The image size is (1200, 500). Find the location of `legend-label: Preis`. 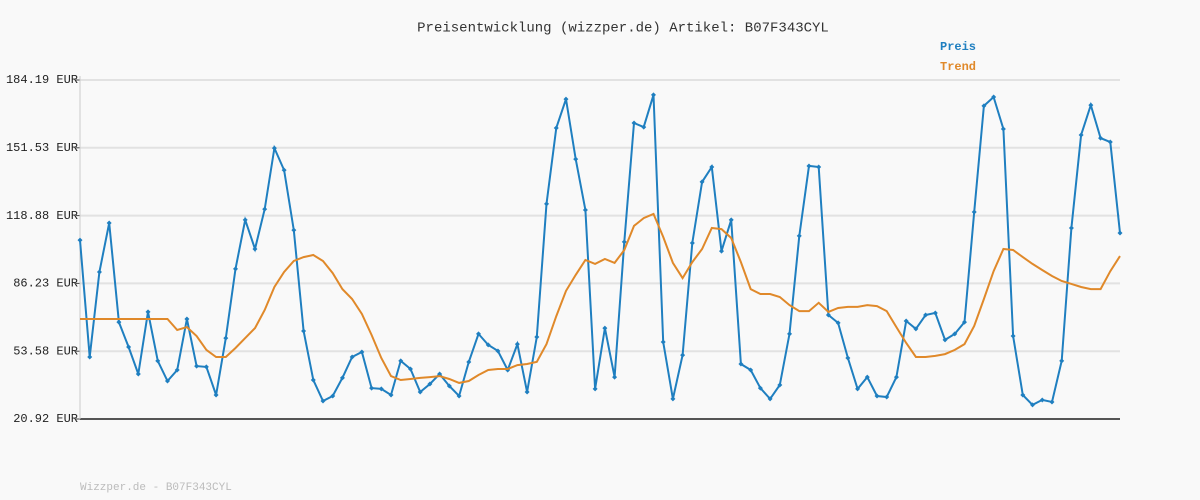

legend-label: Preis is located at coordinates (958, 47).